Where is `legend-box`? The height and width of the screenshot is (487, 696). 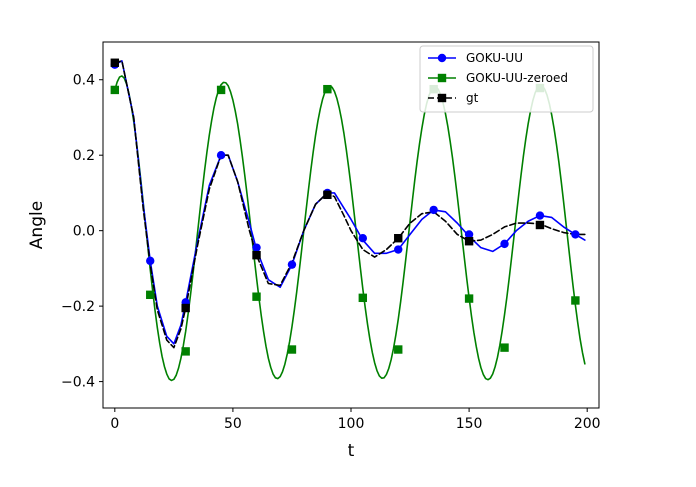 legend-box is located at coordinates (506, 79).